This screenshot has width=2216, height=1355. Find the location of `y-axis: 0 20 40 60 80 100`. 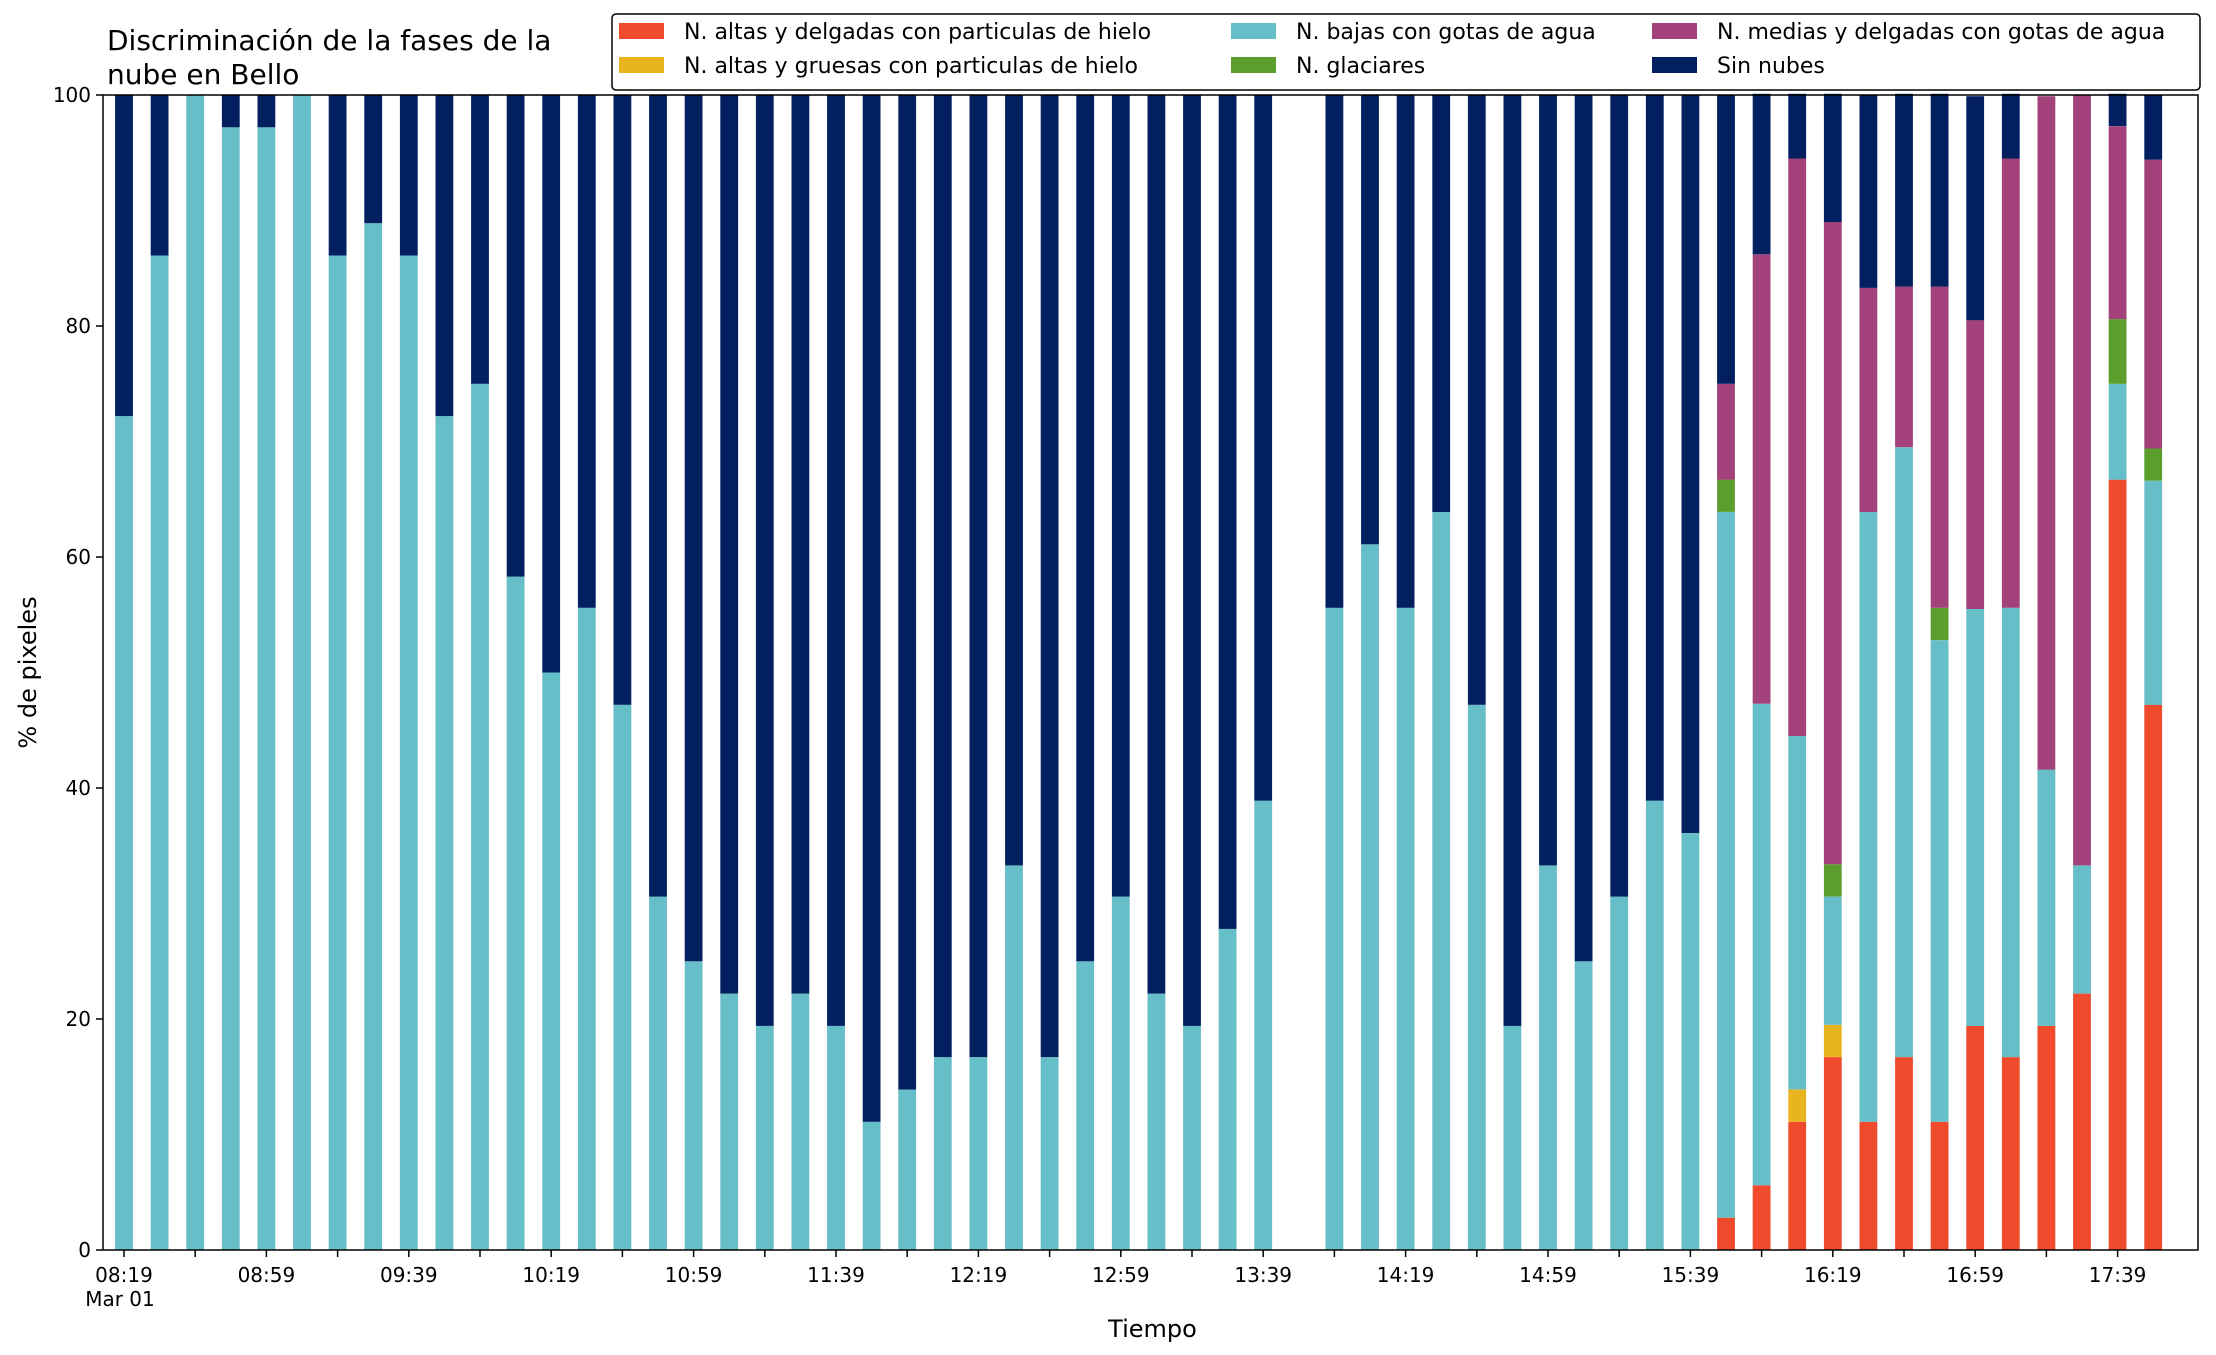

y-axis: 0 20 40 60 80 100 is located at coordinates (78, 672).